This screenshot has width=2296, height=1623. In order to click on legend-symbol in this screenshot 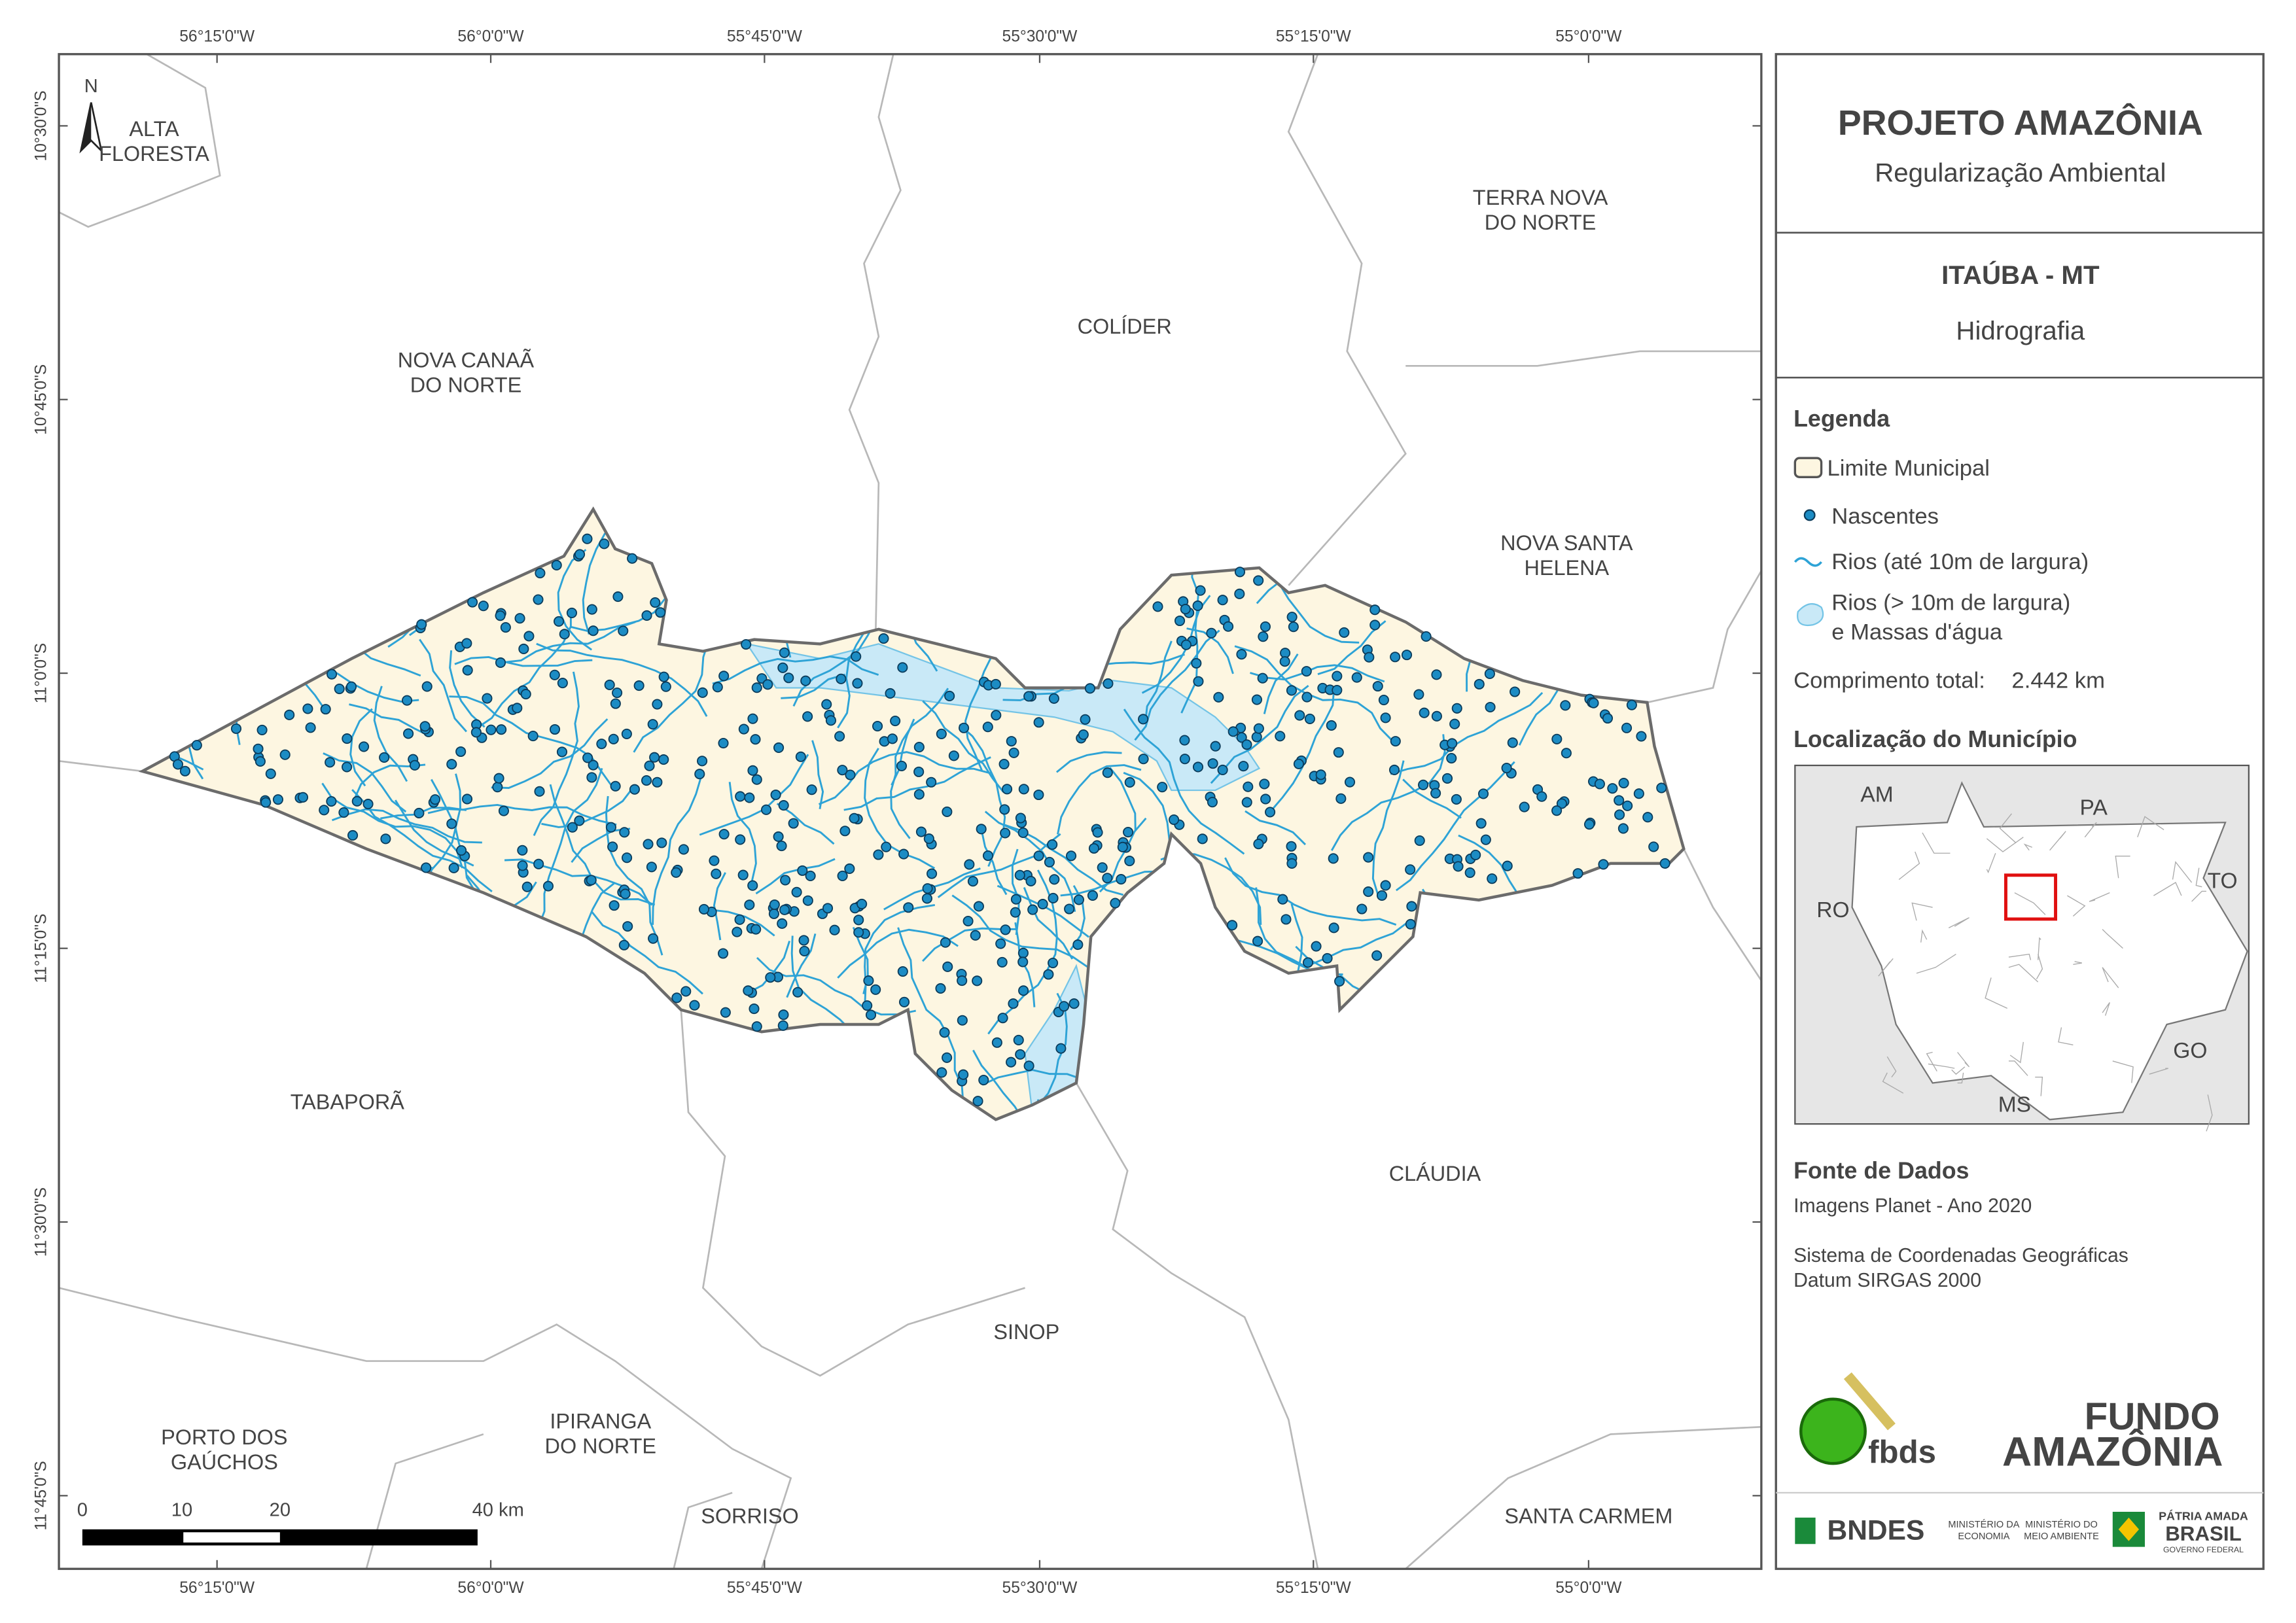, I will do `click(1809, 515)`.